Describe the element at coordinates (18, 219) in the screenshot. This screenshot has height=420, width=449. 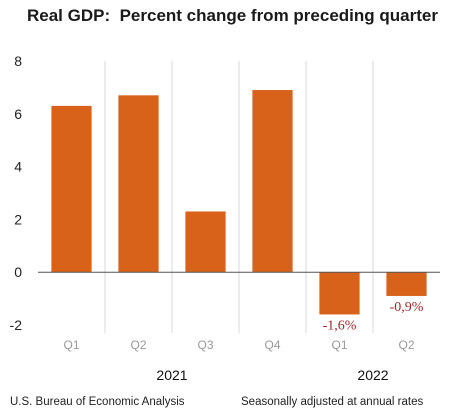
I see `y-tick-label: 2` at that location.